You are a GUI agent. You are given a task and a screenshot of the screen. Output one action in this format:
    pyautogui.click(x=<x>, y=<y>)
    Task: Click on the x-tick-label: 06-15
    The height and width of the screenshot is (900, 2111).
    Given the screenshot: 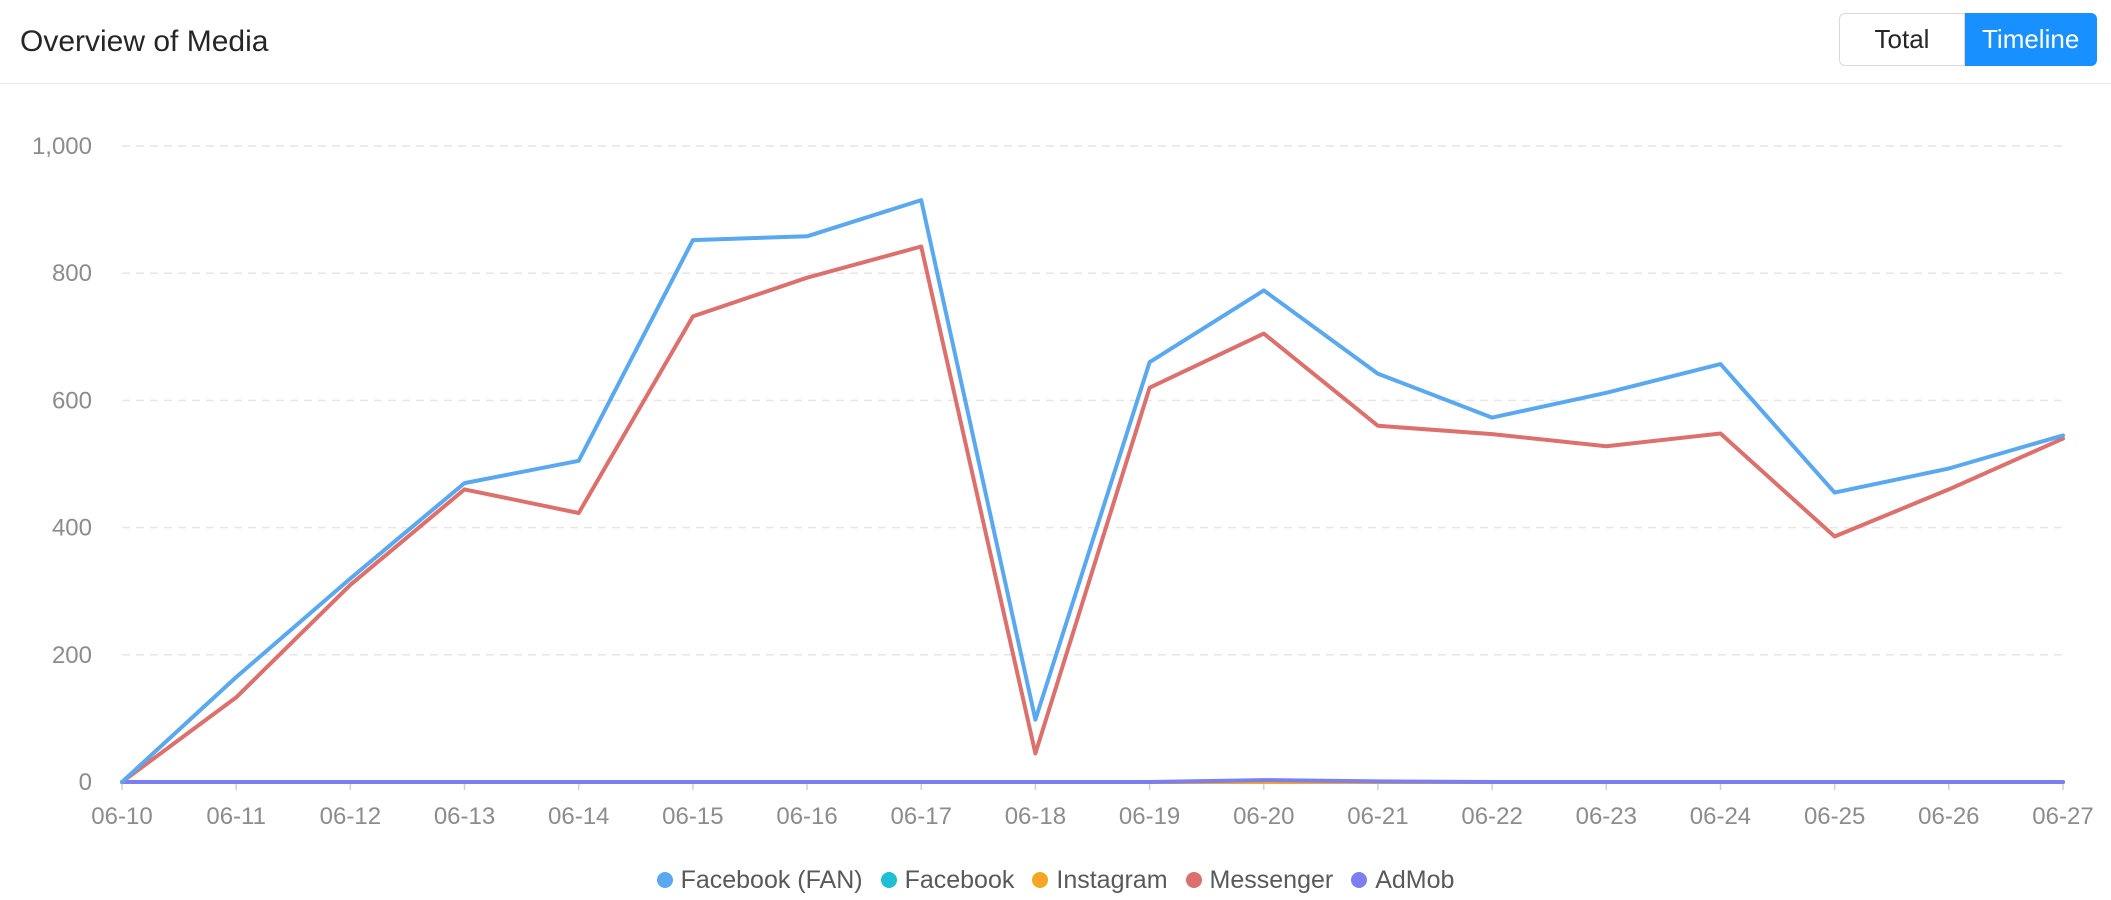 What is the action you would take?
    pyautogui.click(x=692, y=816)
    